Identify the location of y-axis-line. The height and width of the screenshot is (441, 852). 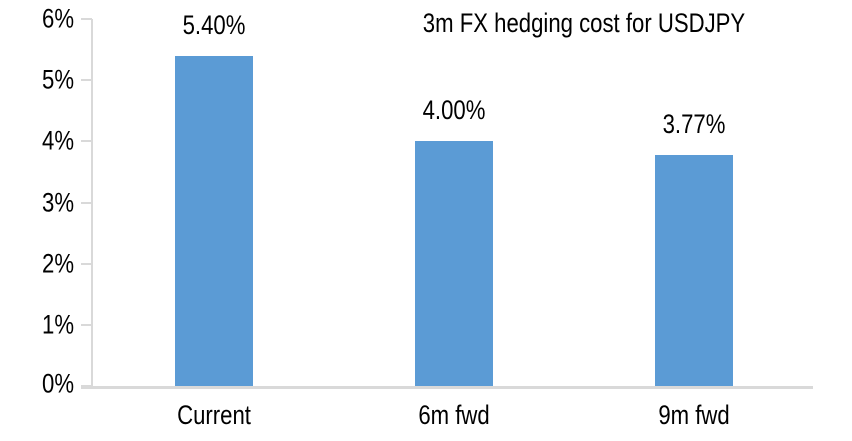
(92, 203).